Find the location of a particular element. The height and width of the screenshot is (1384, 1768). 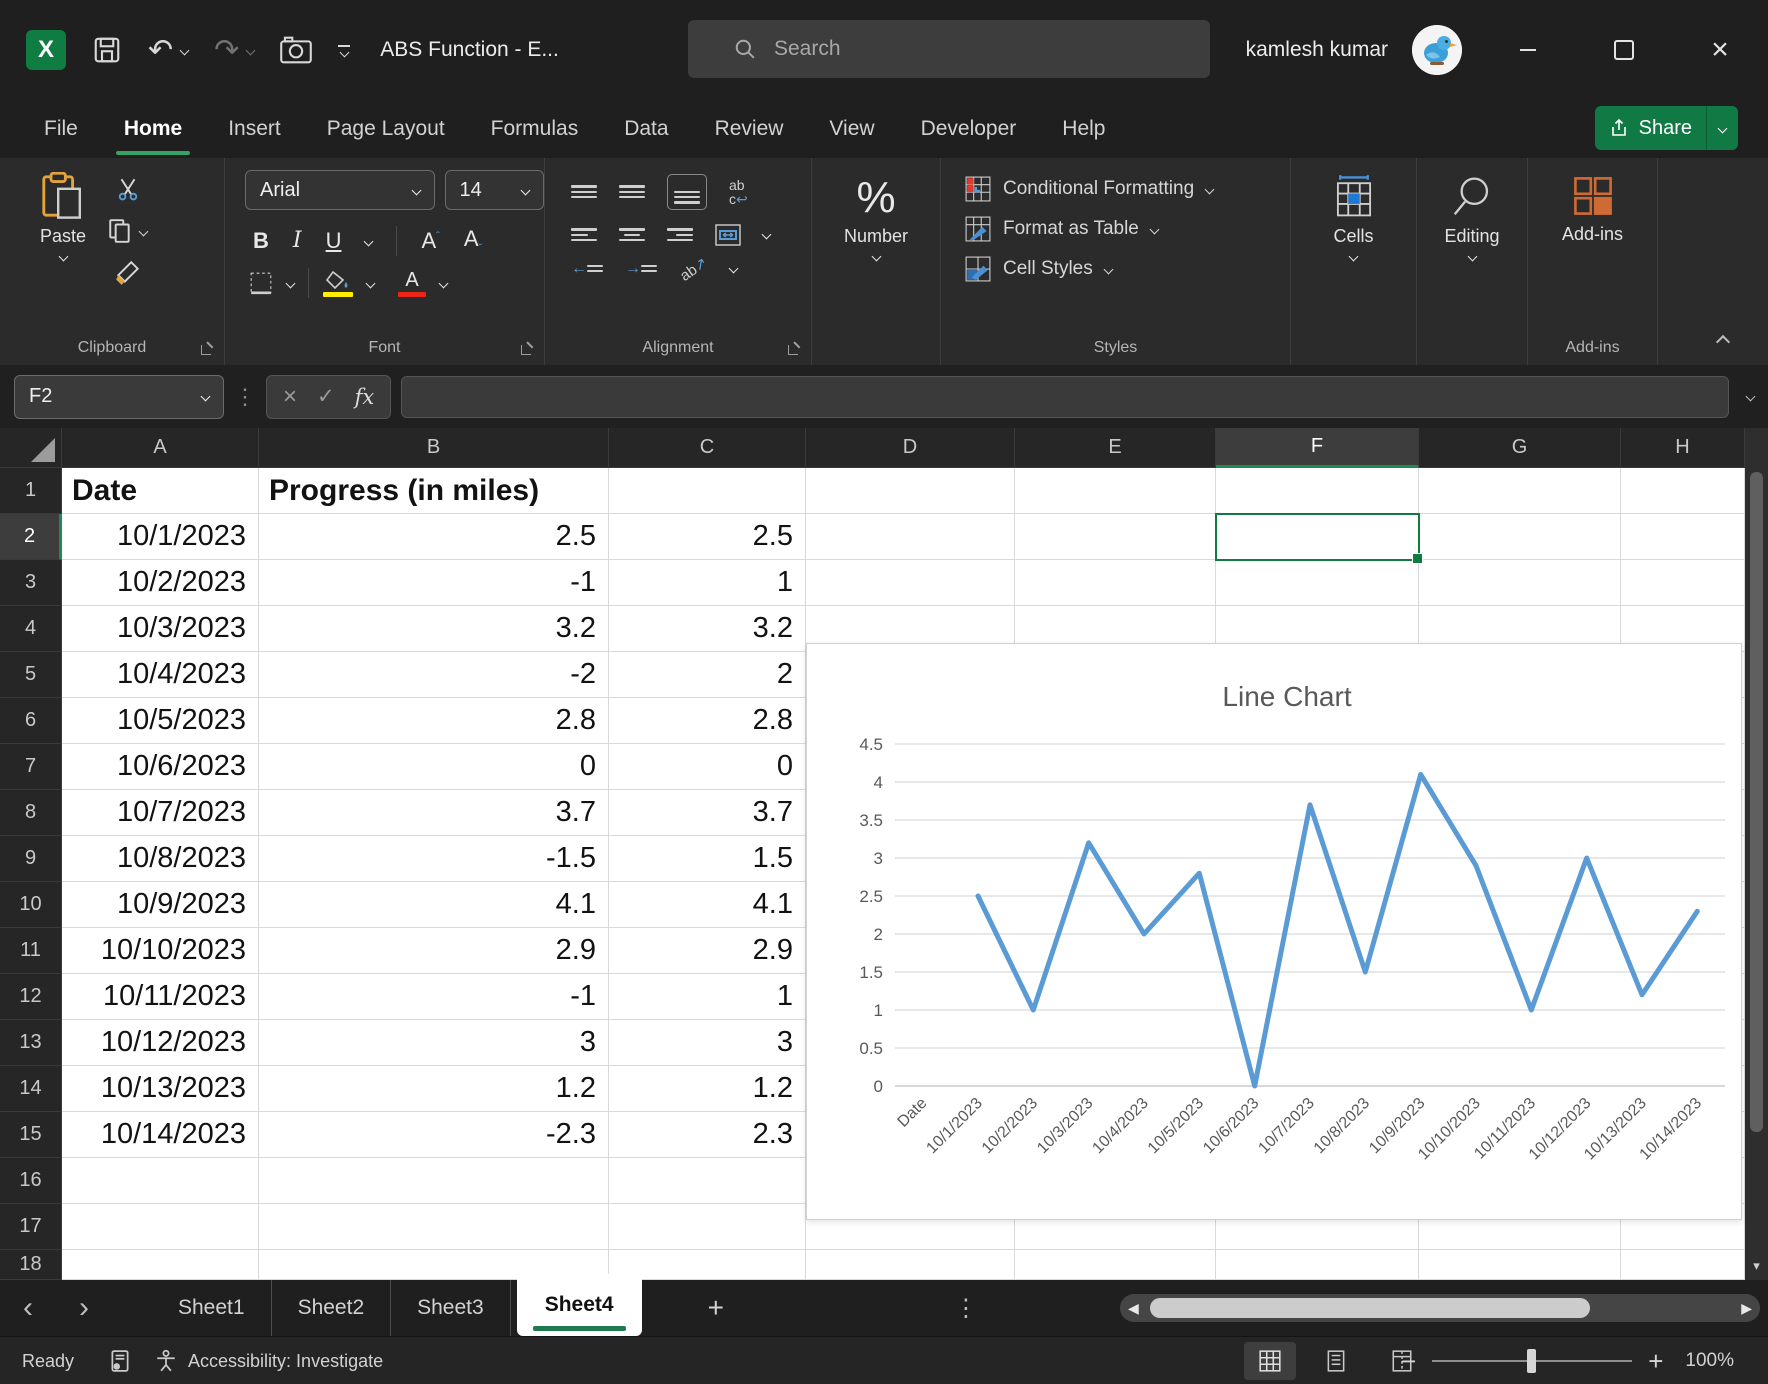

font-name-select: Arial is located at coordinates (340, 190).